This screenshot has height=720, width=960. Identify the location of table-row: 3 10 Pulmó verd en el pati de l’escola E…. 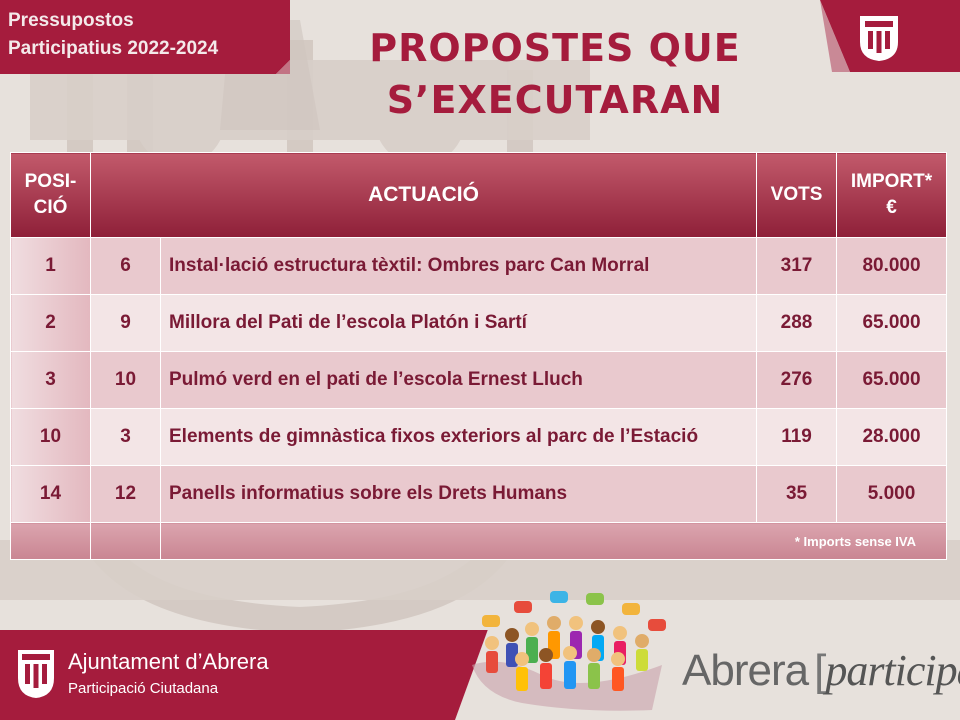
(479, 380).